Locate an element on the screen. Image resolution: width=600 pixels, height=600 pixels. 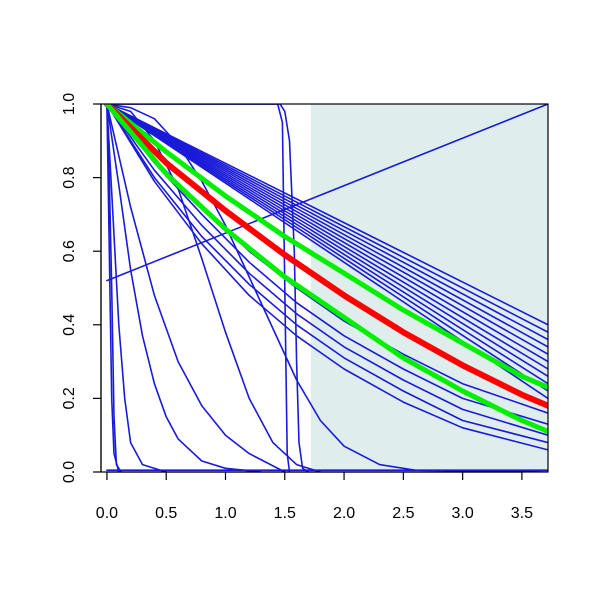
x-tick-label: 2.5 is located at coordinates (403, 513).